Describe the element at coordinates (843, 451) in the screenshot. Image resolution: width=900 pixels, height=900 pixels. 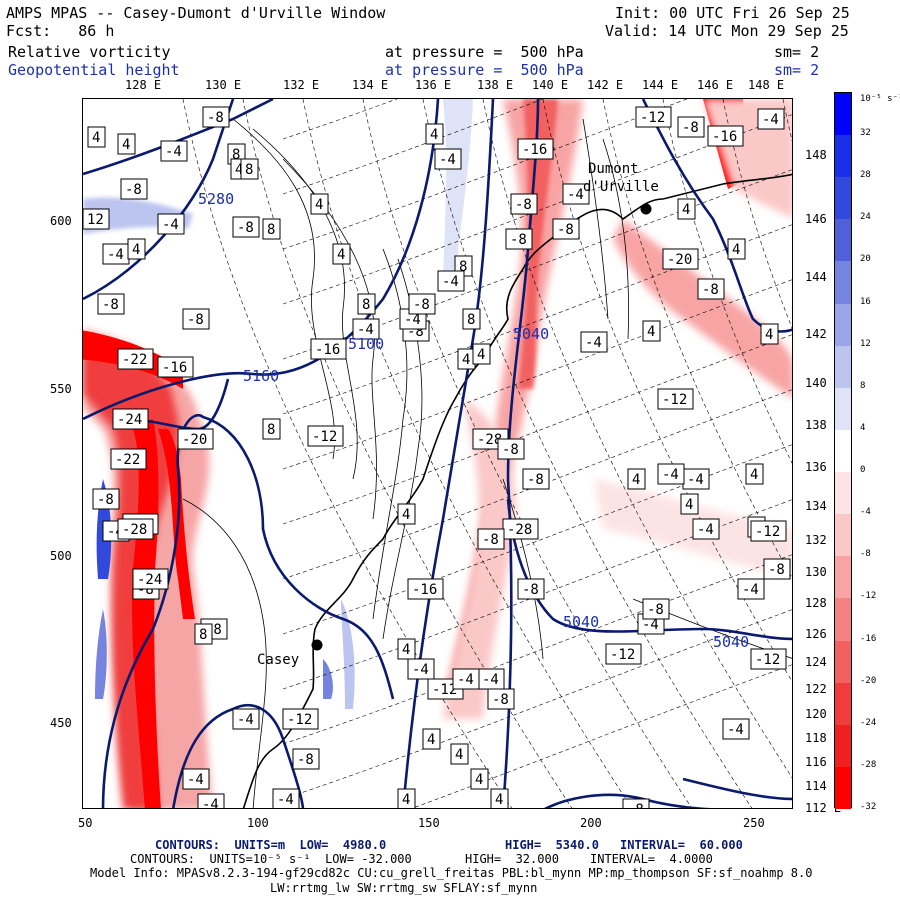
I see `colorbar` at that location.